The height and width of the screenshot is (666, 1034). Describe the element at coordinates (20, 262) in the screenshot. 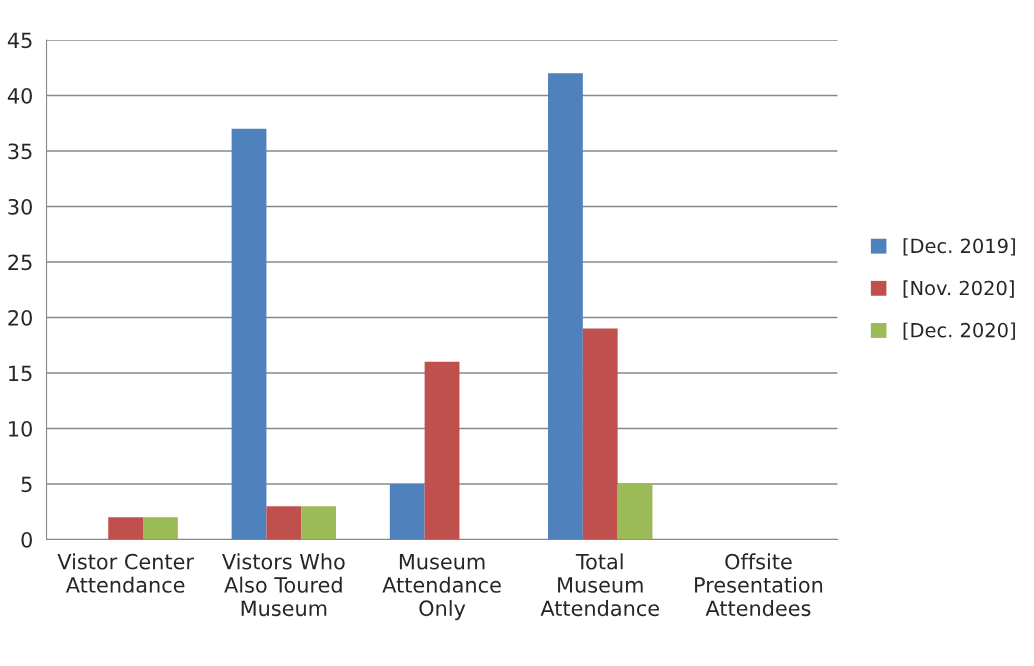

I see `y-tick-label: 25` at that location.